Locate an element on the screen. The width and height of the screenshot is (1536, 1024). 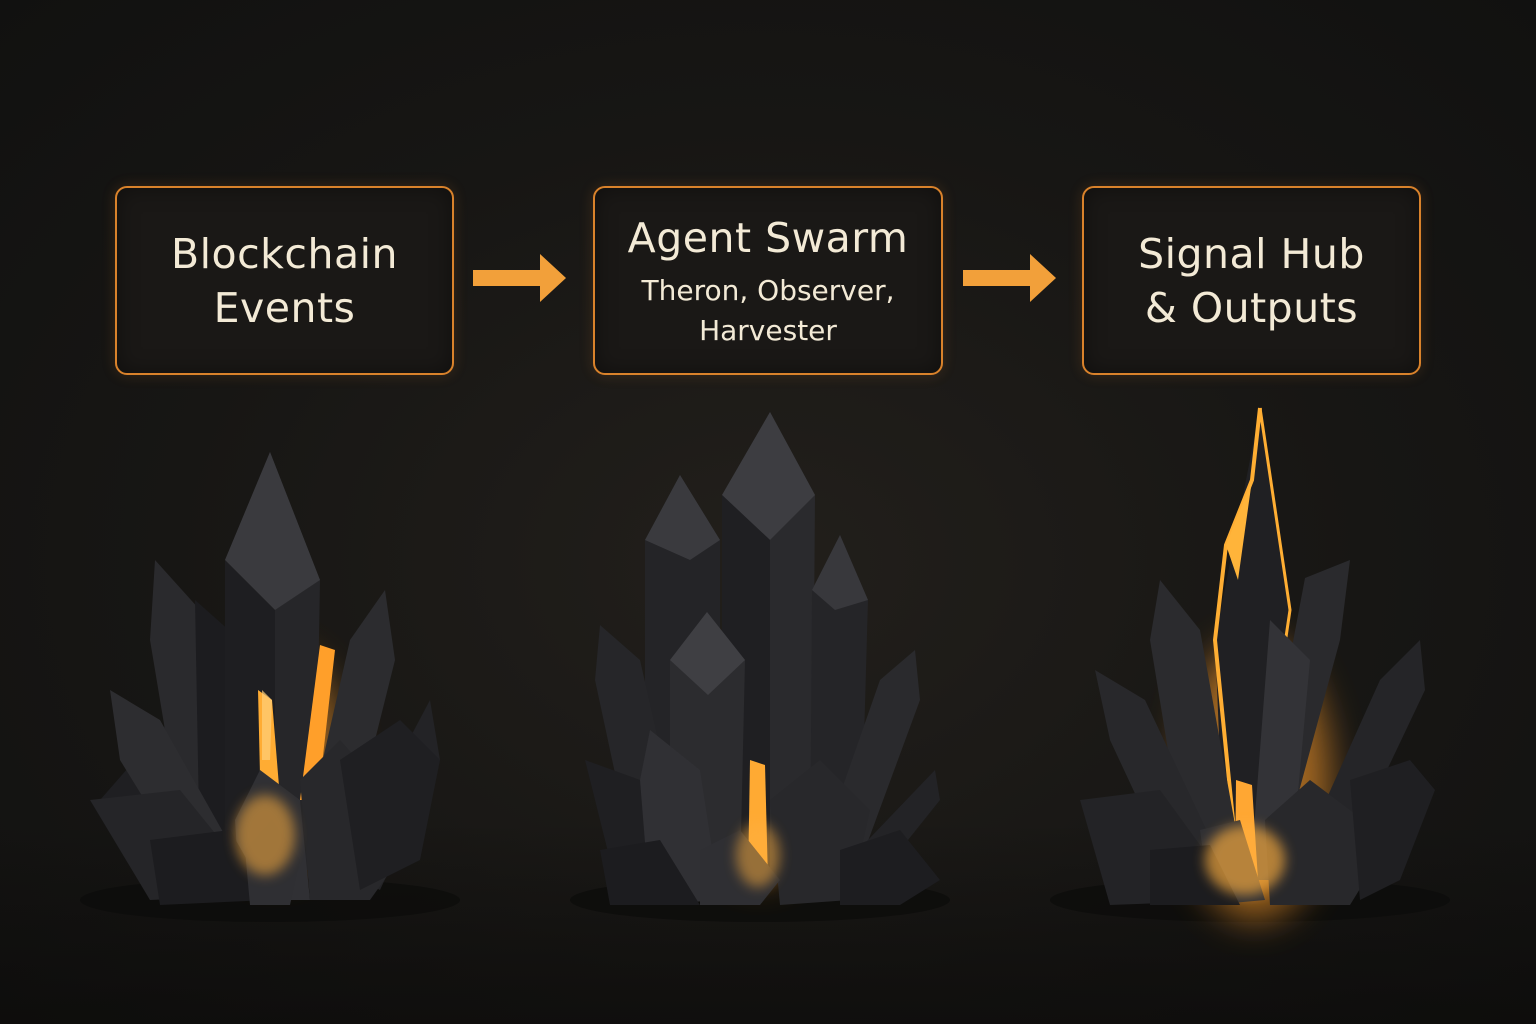
node-title: Blockchain Events is located at coordinates (284, 280).